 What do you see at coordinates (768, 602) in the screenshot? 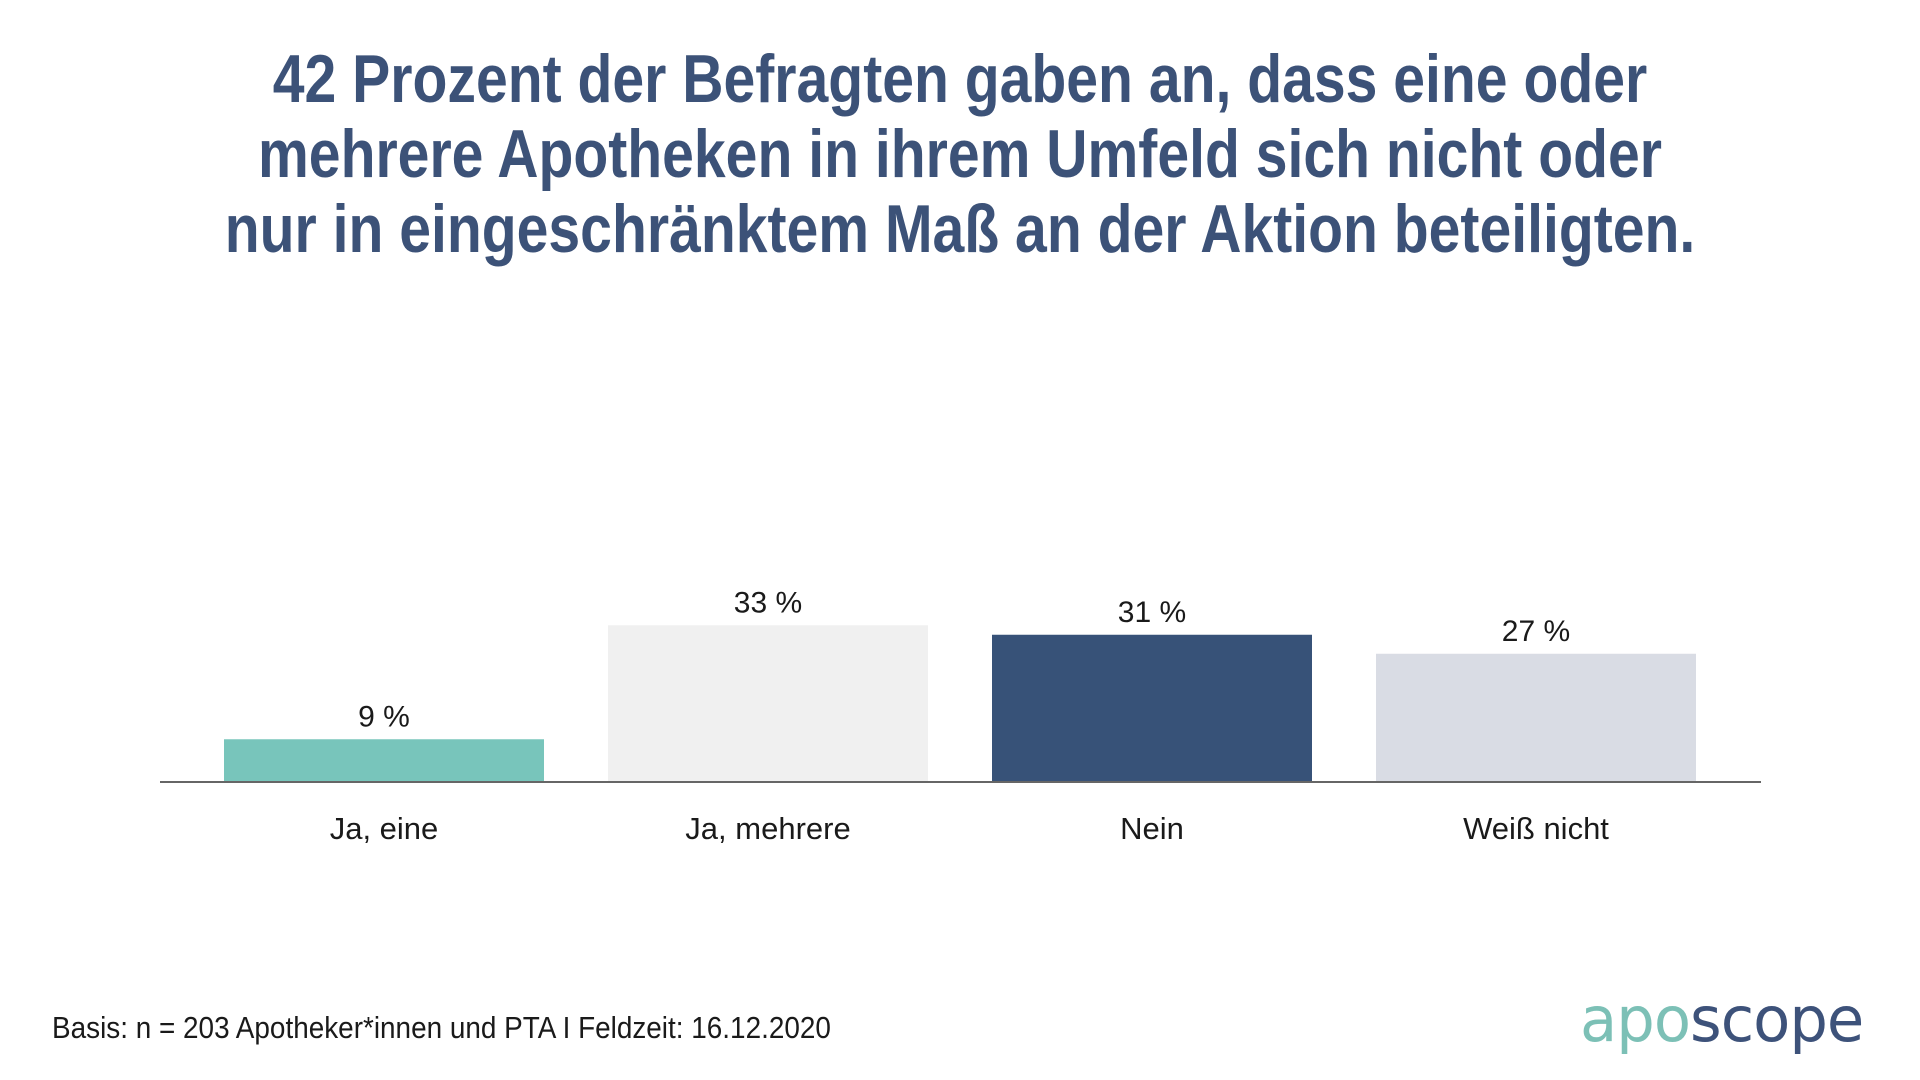
I see `value-label-1: 33 %` at bounding box center [768, 602].